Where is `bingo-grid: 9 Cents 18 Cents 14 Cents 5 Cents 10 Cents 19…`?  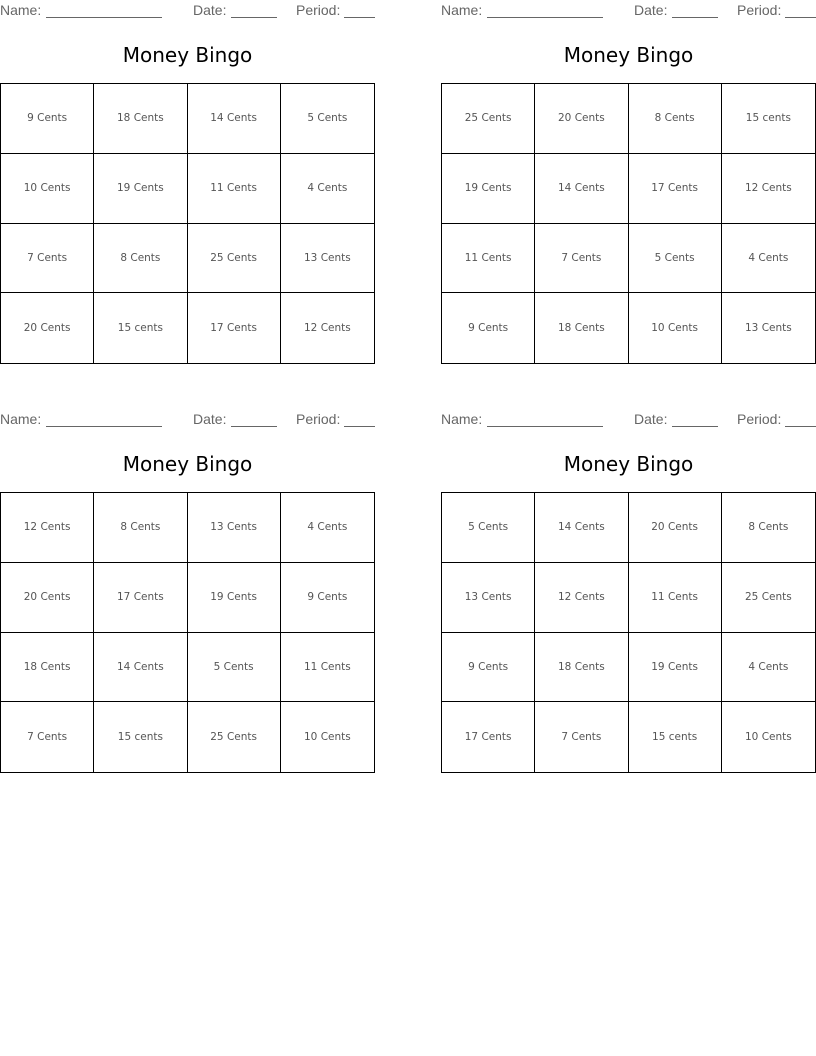 bingo-grid: 9 Cents 18 Cents 14 Cents 5 Cents 10 Cents 19… is located at coordinates (187, 223).